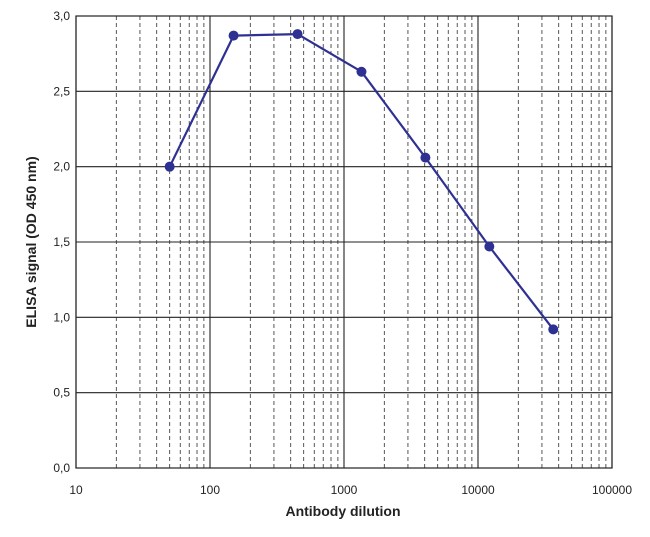 The height and width of the screenshot is (537, 650). Describe the element at coordinates (61, 91) in the screenshot. I see `y-tick-label: 2,5` at that location.